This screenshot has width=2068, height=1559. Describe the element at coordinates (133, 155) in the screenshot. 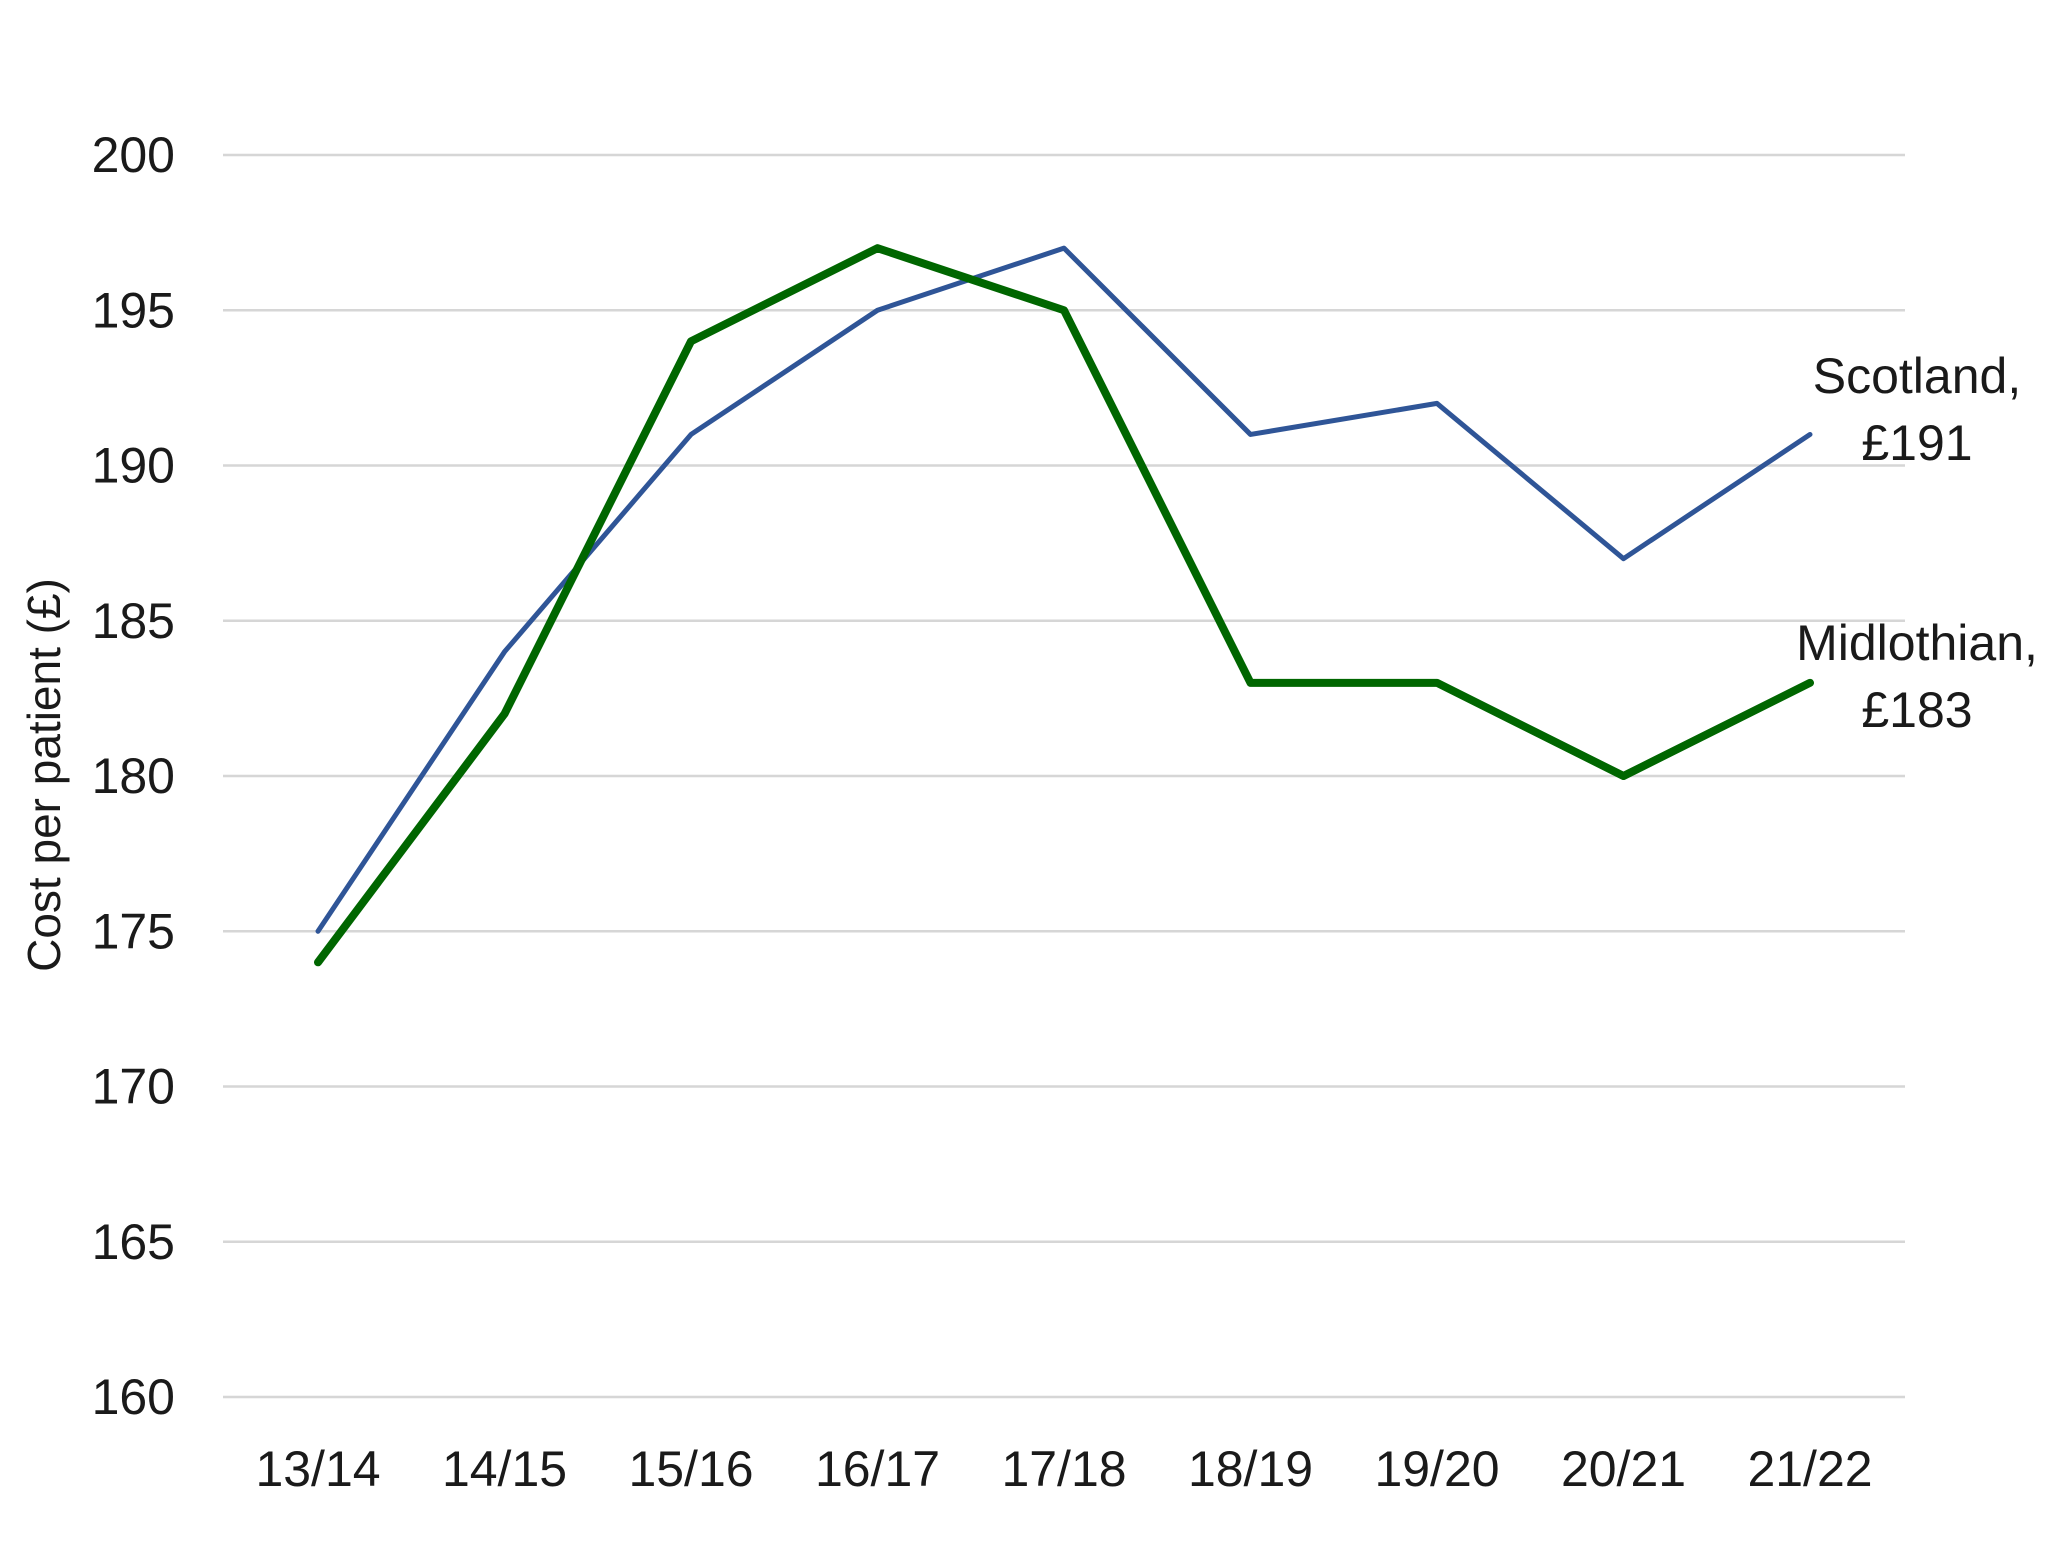

I see `y-tick-label: 200` at that location.